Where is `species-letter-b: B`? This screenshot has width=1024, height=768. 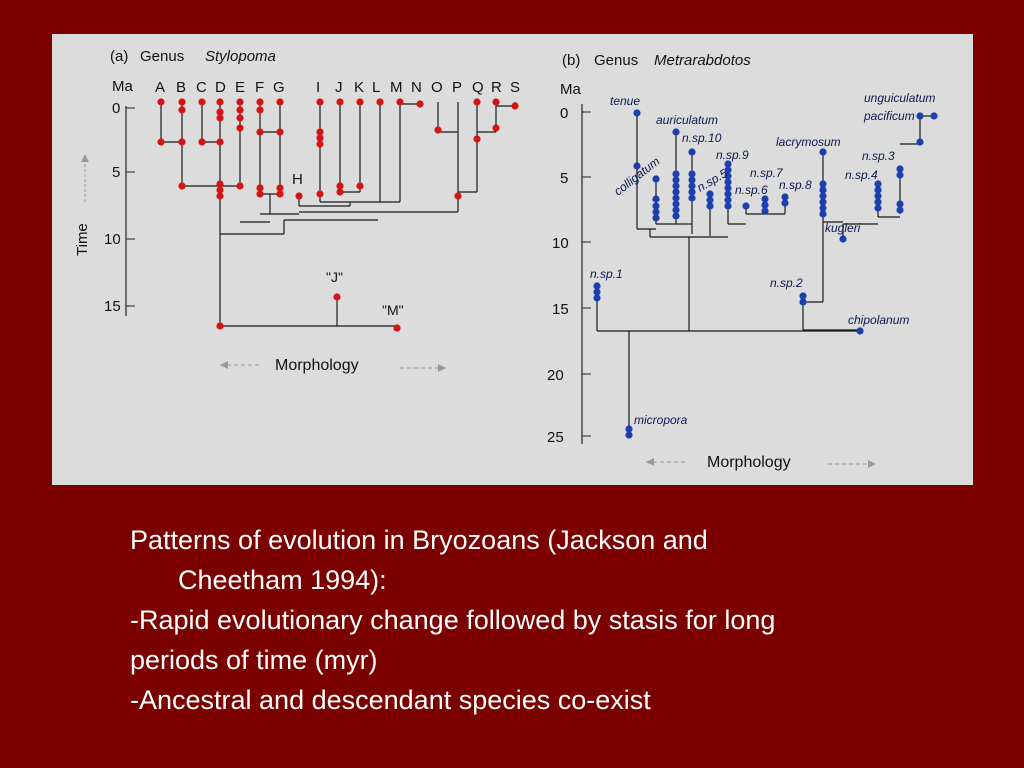 species-letter-b: B is located at coordinates (181, 87).